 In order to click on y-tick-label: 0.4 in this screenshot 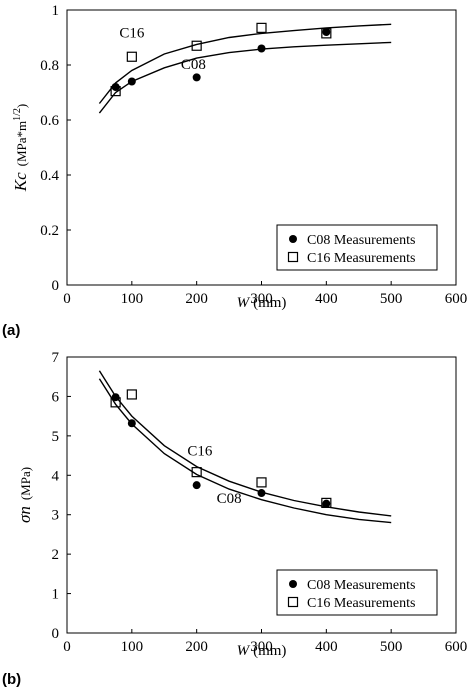, I will do `click(49, 176)`.